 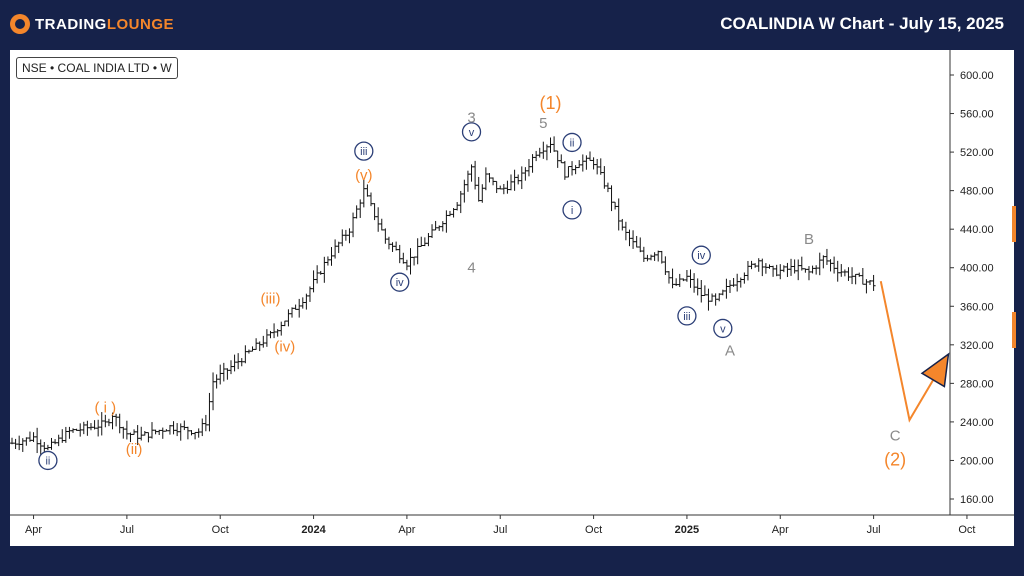 I want to click on wave-label: A, so click(x=730, y=351).